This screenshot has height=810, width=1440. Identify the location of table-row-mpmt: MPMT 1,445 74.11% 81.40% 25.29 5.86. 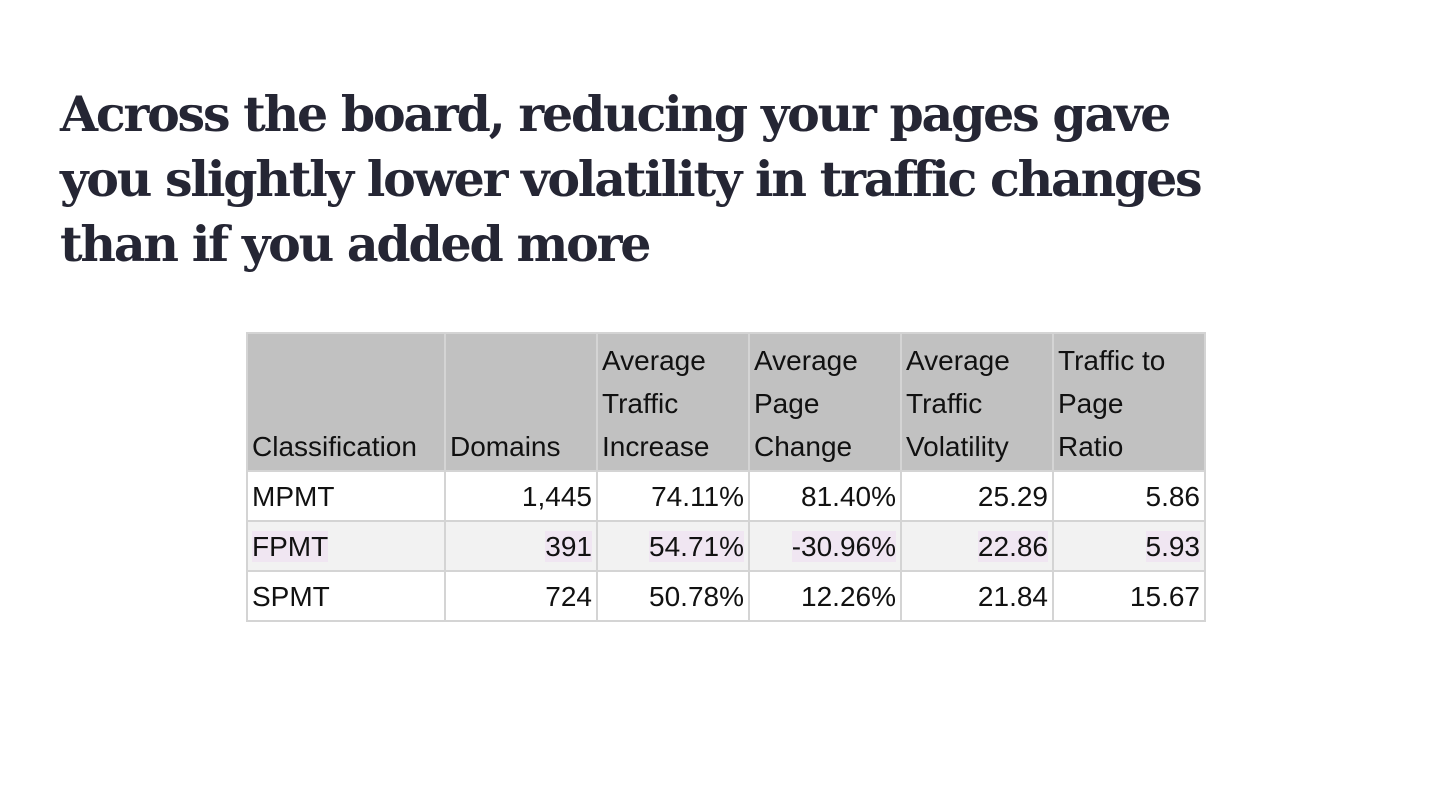
(726, 496).